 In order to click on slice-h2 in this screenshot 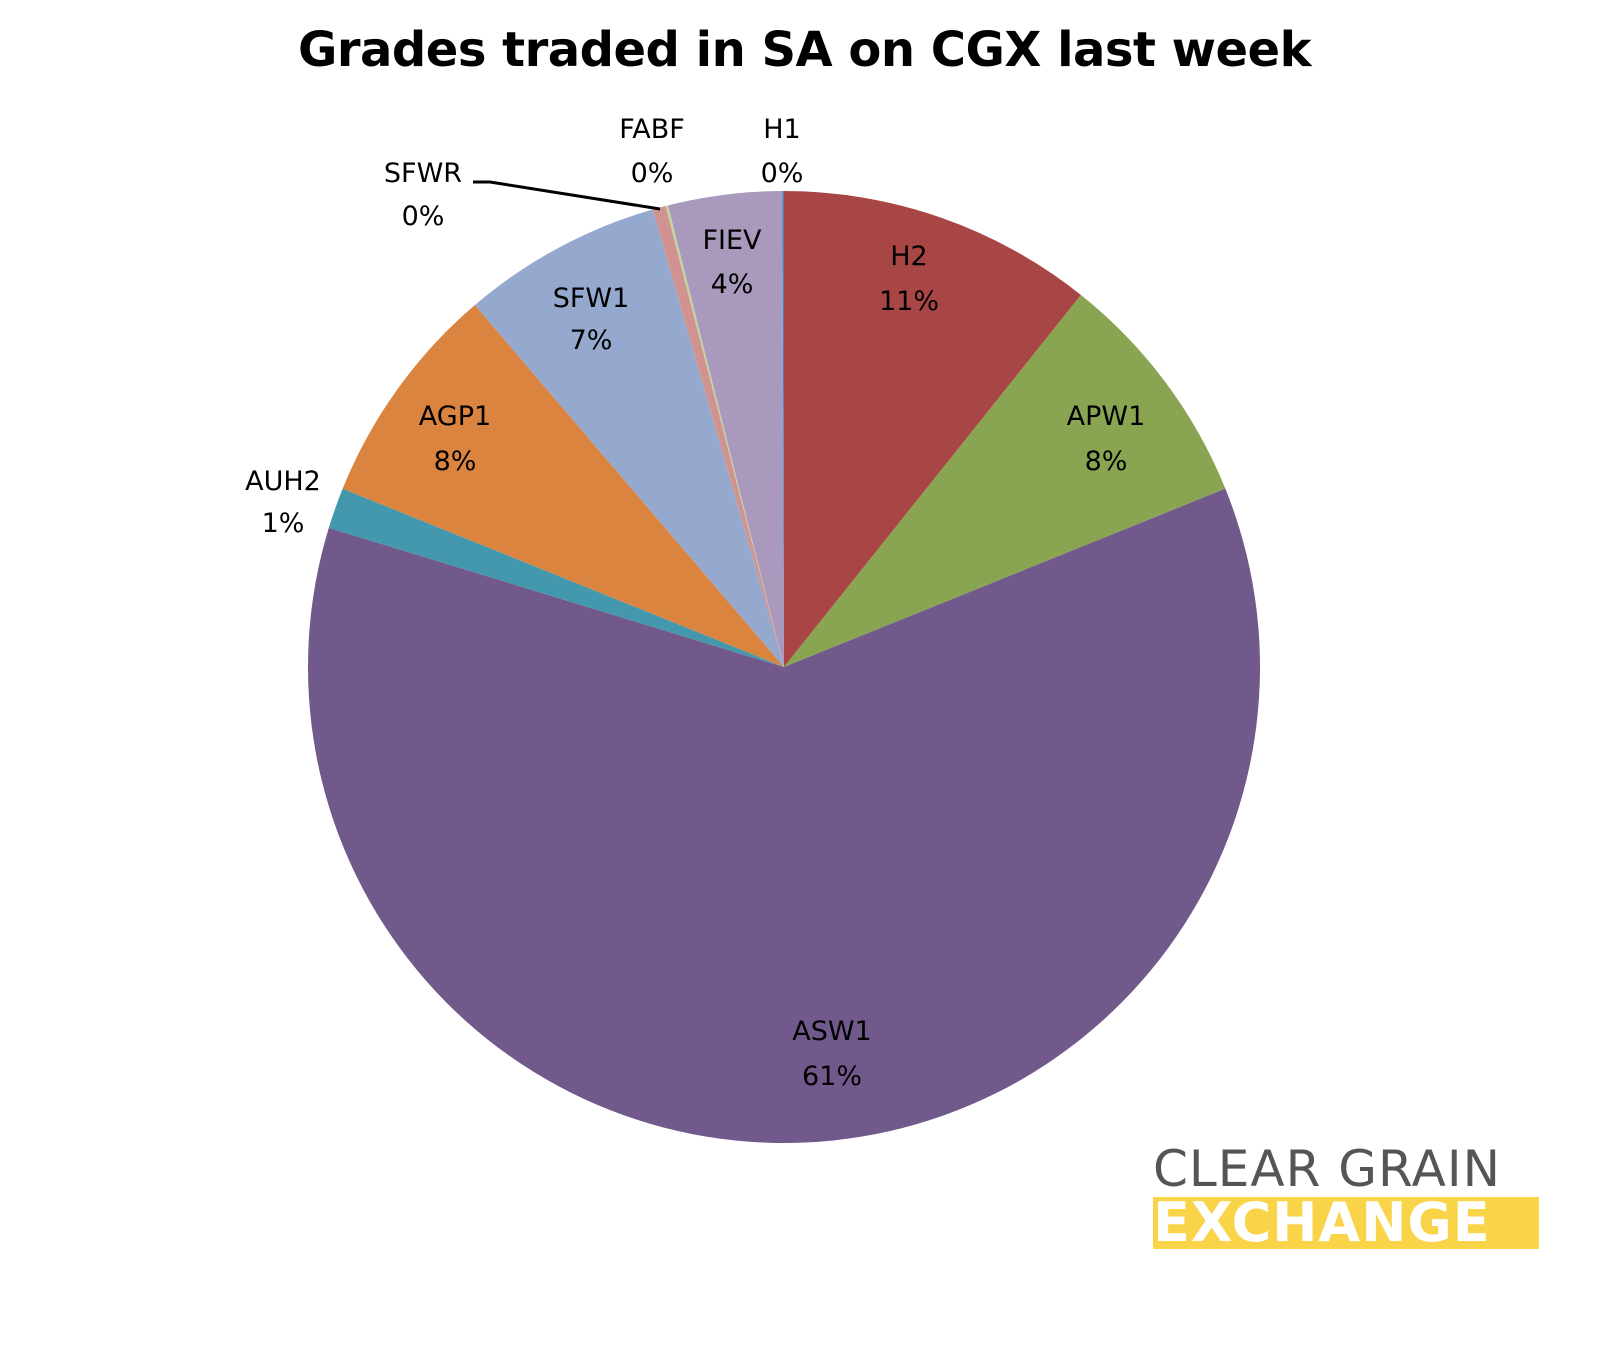, I will do `click(932, 429)`.